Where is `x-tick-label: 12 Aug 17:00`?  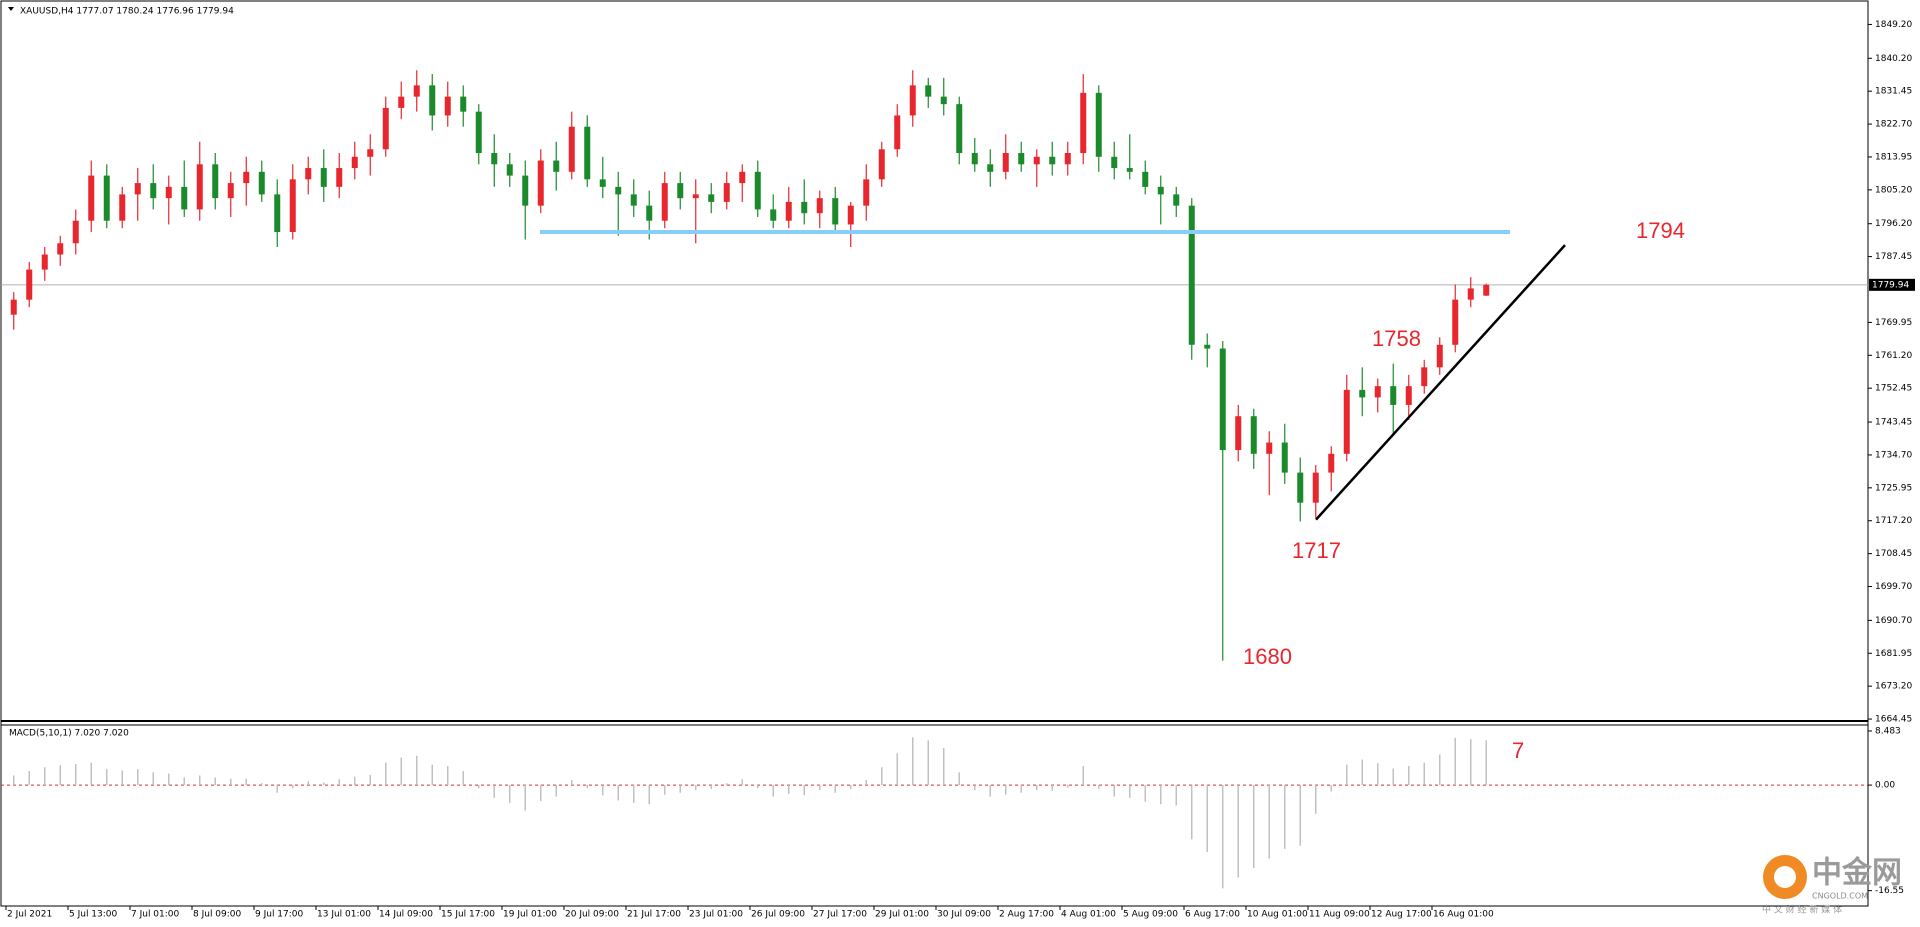 x-tick-label: 12 Aug 17:00 is located at coordinates (1401, 915).